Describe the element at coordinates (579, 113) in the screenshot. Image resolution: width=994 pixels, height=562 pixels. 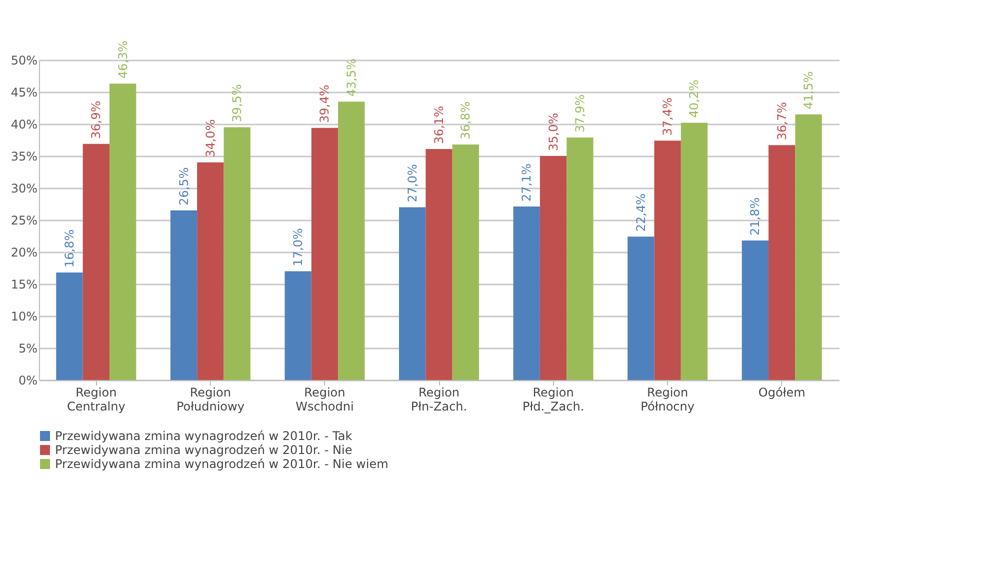
I see `data-label: 37,9%` at that location.